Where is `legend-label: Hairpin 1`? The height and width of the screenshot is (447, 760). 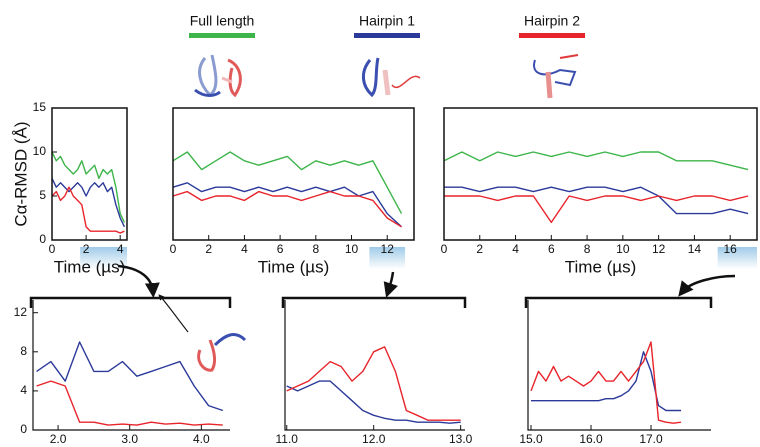
legend-label: Hairpin 1 is located at coordinates (387, 21).